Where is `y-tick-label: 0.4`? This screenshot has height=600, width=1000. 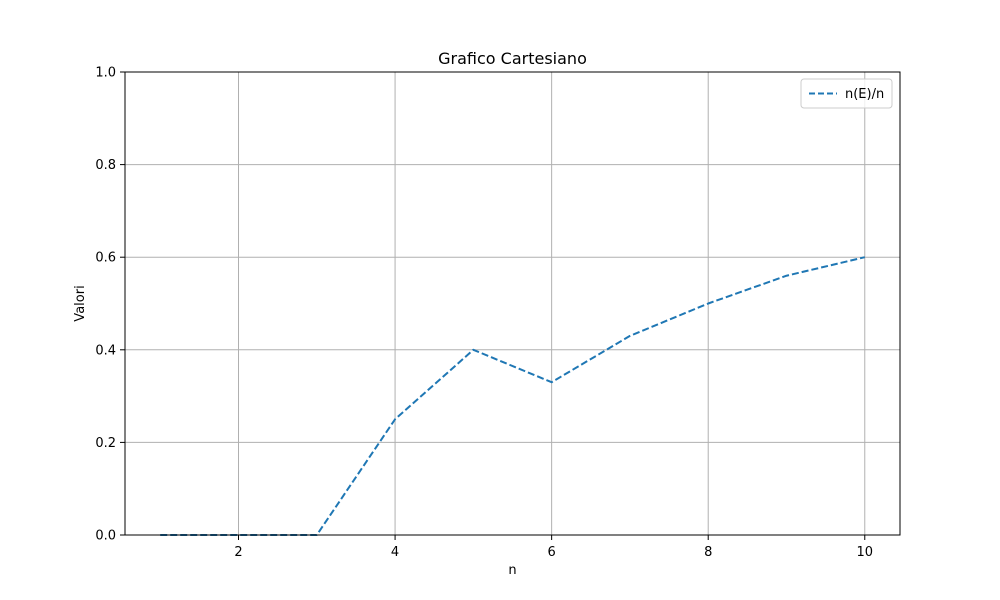
y-tick-label: 0.4 is located at coordinates (105, 350).